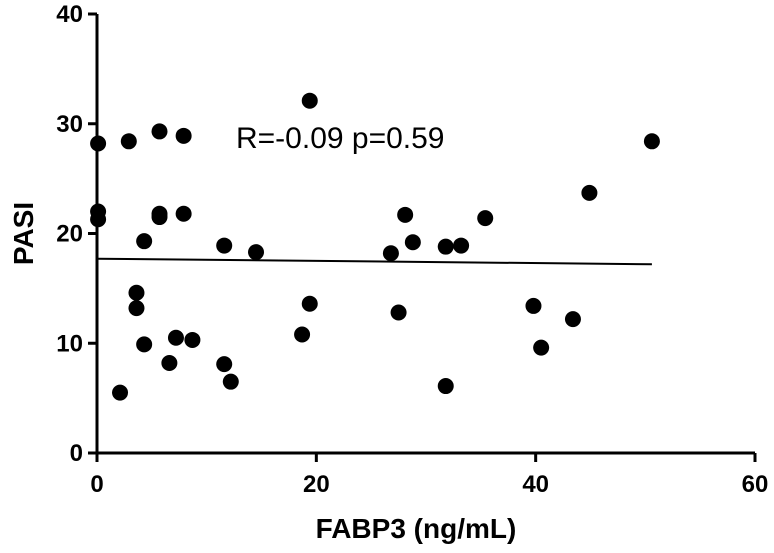  I want to click on x-axis-title: FABP3 (ng/mL), so click(416, 528).